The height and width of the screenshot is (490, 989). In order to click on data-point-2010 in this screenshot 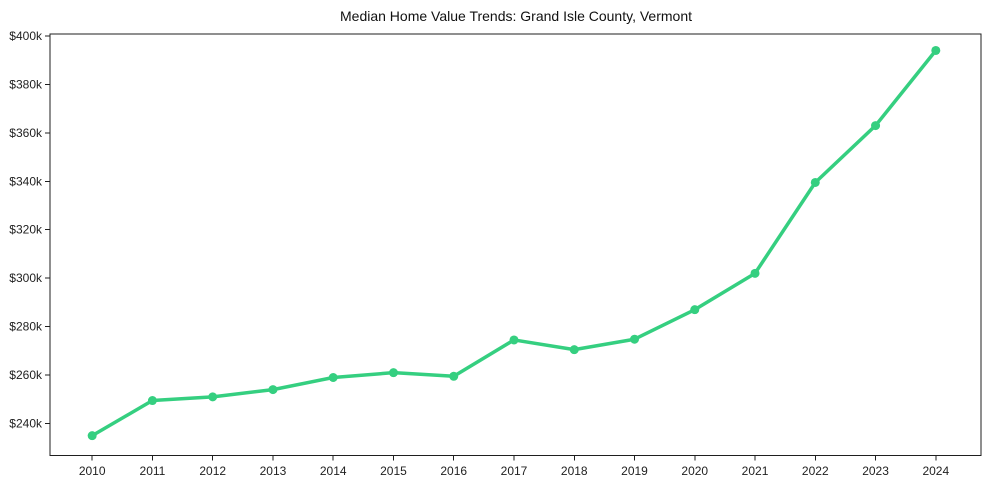, I will do `click(92, 436)`.